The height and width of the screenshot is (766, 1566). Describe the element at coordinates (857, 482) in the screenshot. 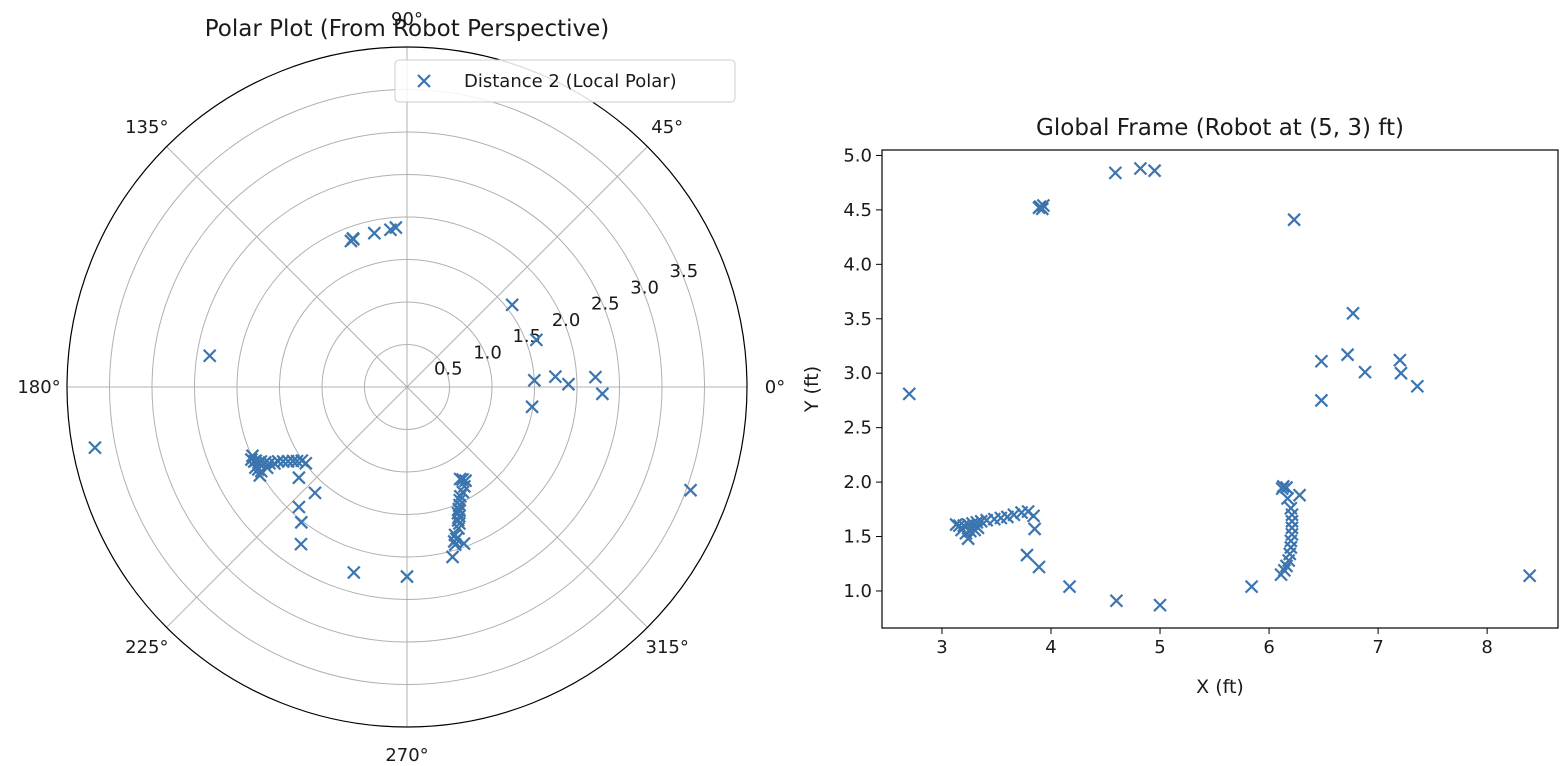

I see `y-tick-label: 2.0` at that location.